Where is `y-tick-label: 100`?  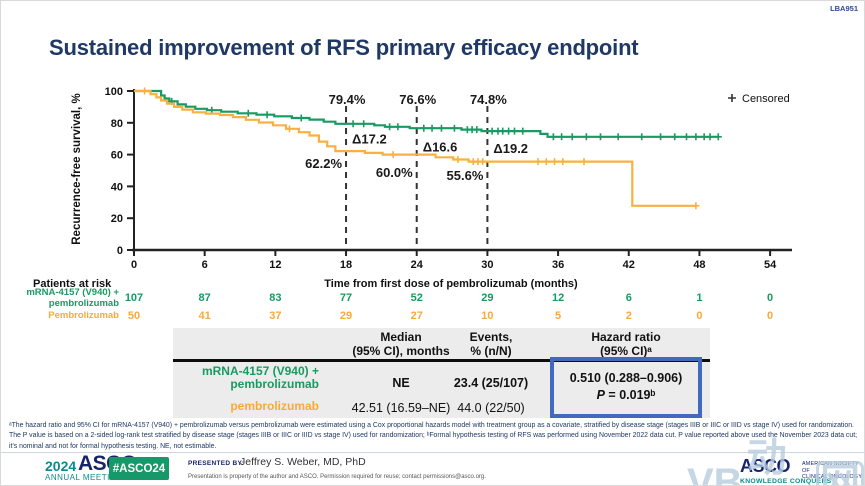 y-tick-label: 100 is located at coordinates (114, 92).